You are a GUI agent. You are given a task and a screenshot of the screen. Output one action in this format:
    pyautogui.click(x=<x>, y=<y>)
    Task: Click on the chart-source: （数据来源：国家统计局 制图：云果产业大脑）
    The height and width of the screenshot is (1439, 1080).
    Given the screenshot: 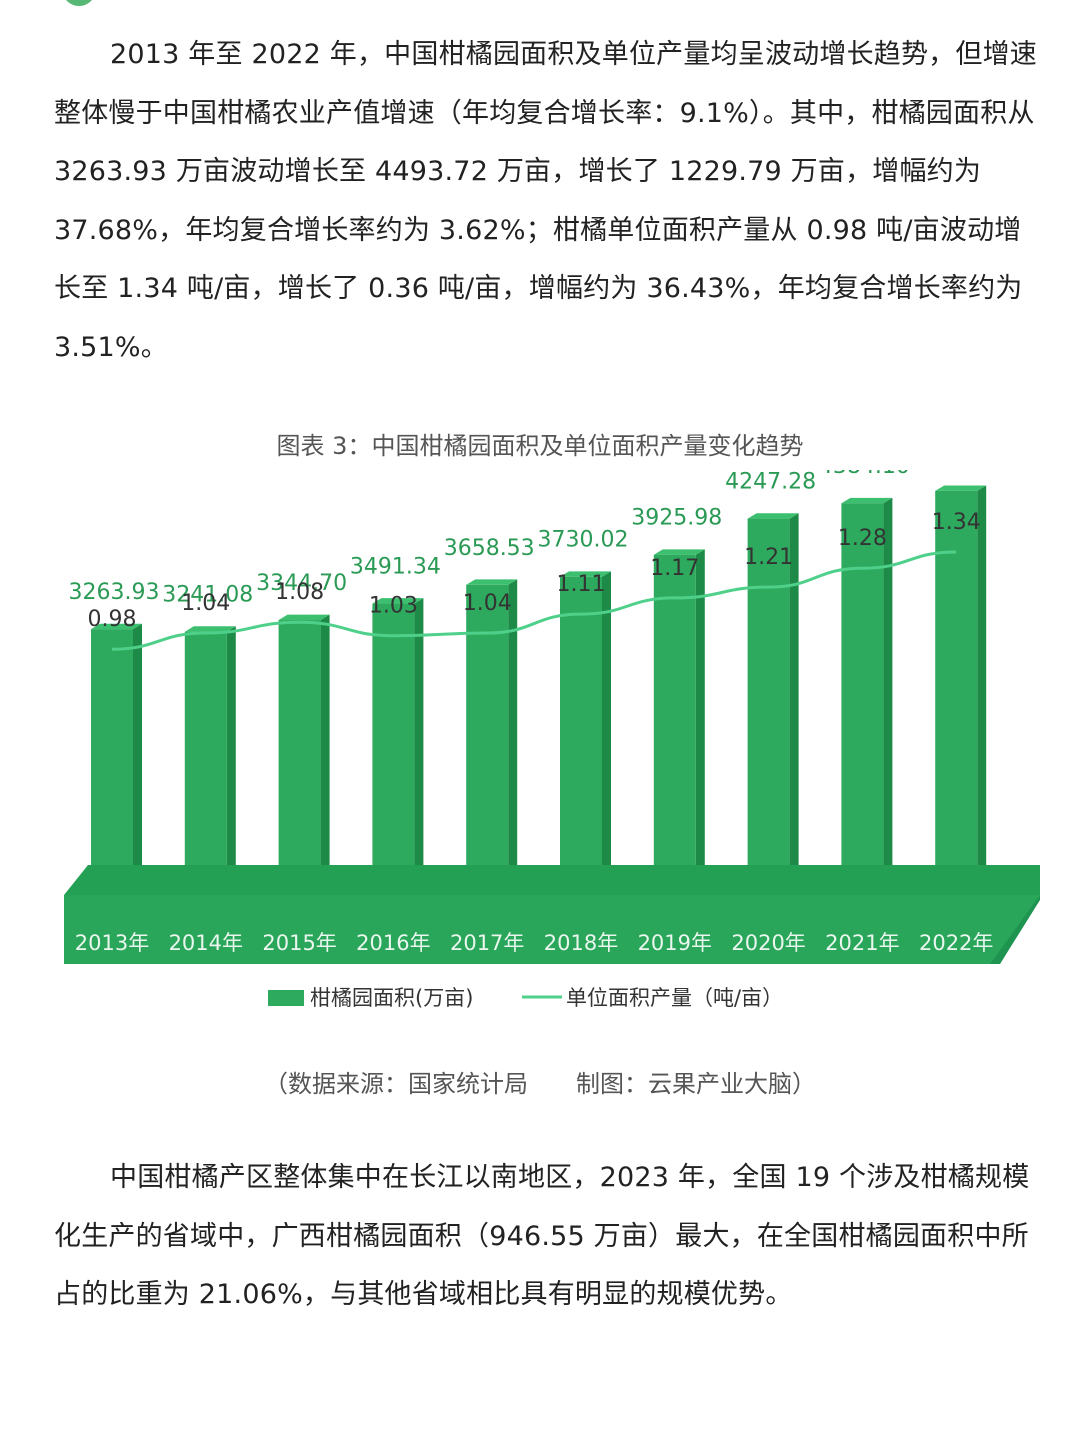 What is the action you would take?
    pyautogui.click(x=540, y=1084)
    